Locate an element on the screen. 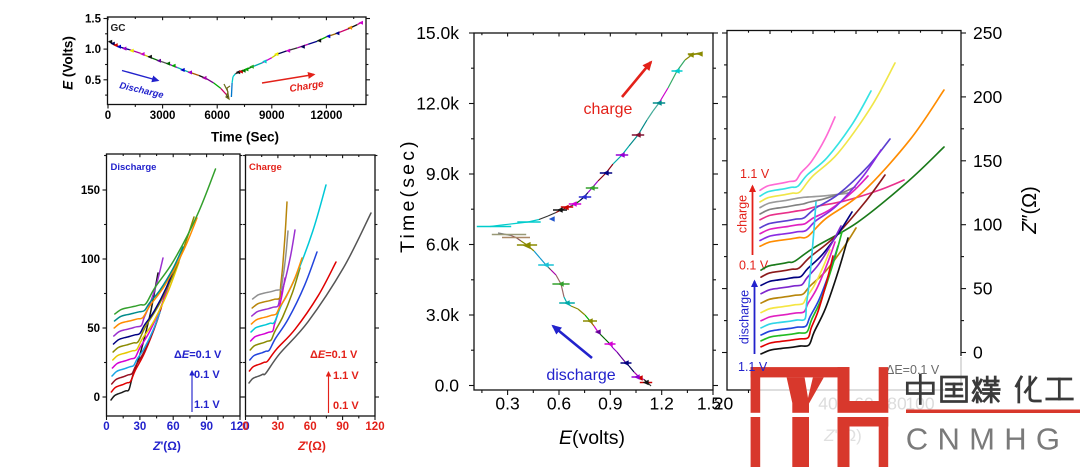 This screenshot has width=1080, height=467. svg-text: E (Volts) is located at coordinates (68, 63).